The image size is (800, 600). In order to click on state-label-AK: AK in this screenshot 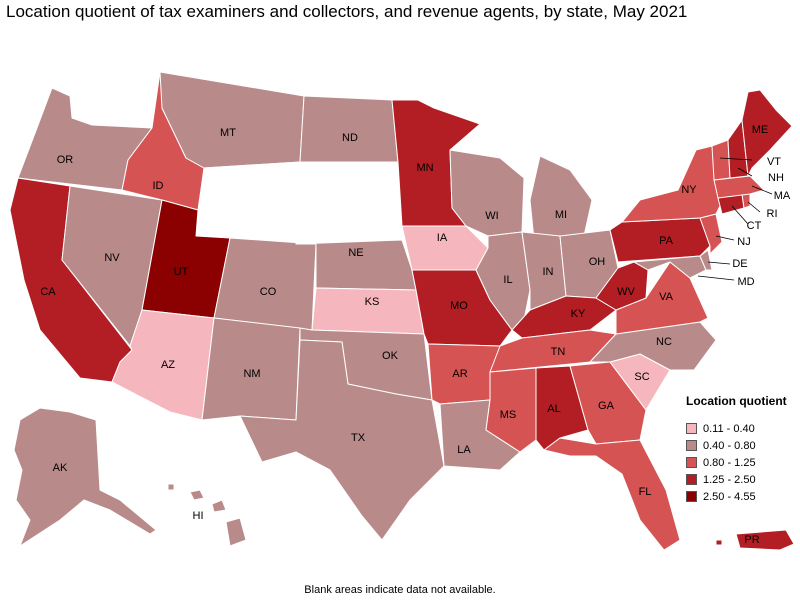, I will do `click(60, 468)`.